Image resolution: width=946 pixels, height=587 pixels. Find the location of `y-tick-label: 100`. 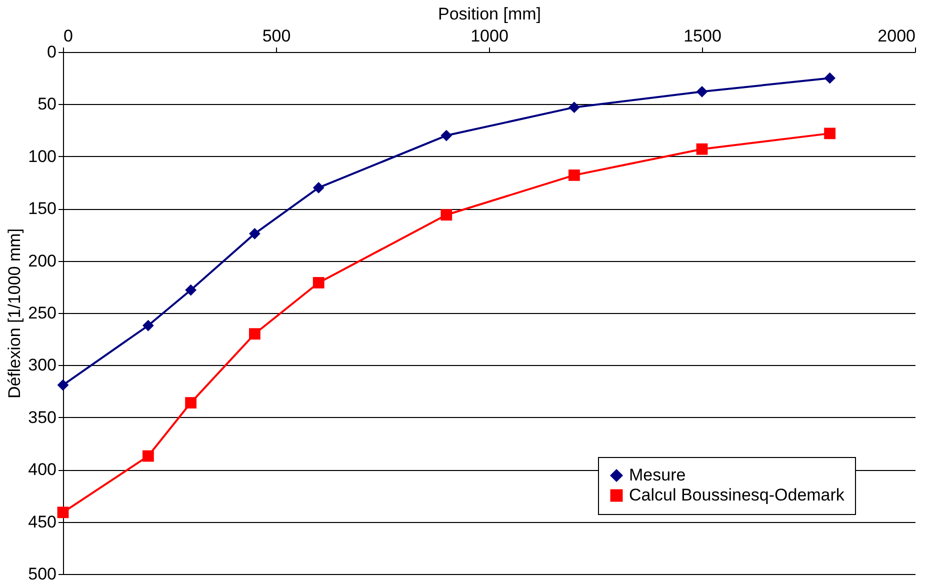

y-tick-label: 100 is located at coordinates (42, 156).